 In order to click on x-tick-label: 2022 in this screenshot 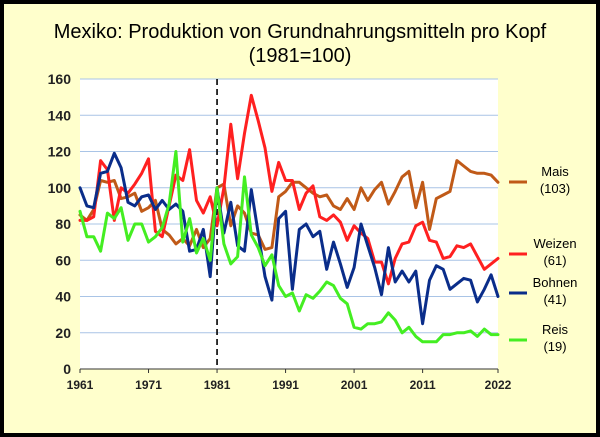, I will do `click(498, 385)`.